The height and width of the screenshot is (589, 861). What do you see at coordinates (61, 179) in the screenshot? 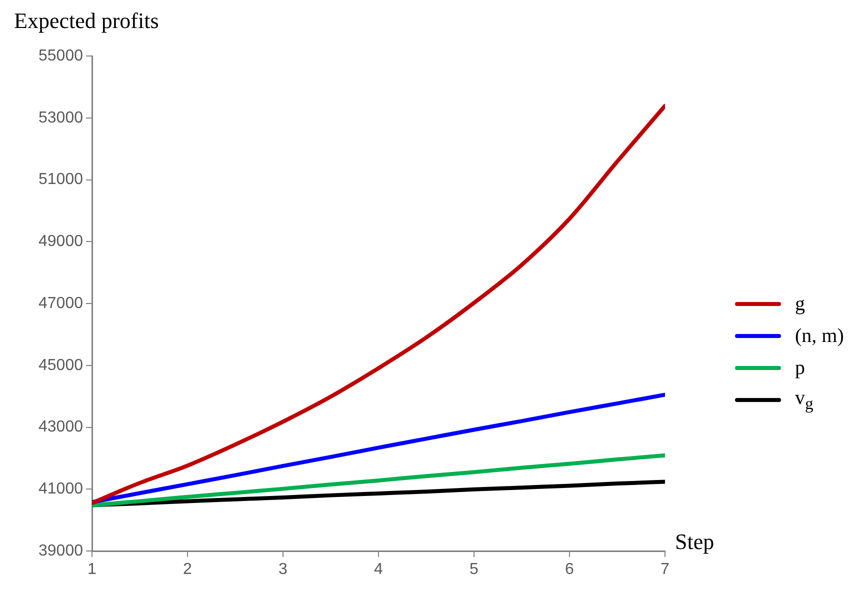
I see `y-tick-label: 51000` at bounding box center [61, 179].